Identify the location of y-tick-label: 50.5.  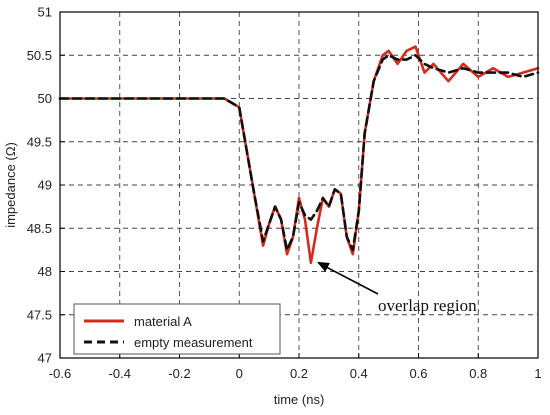
(39, 55).